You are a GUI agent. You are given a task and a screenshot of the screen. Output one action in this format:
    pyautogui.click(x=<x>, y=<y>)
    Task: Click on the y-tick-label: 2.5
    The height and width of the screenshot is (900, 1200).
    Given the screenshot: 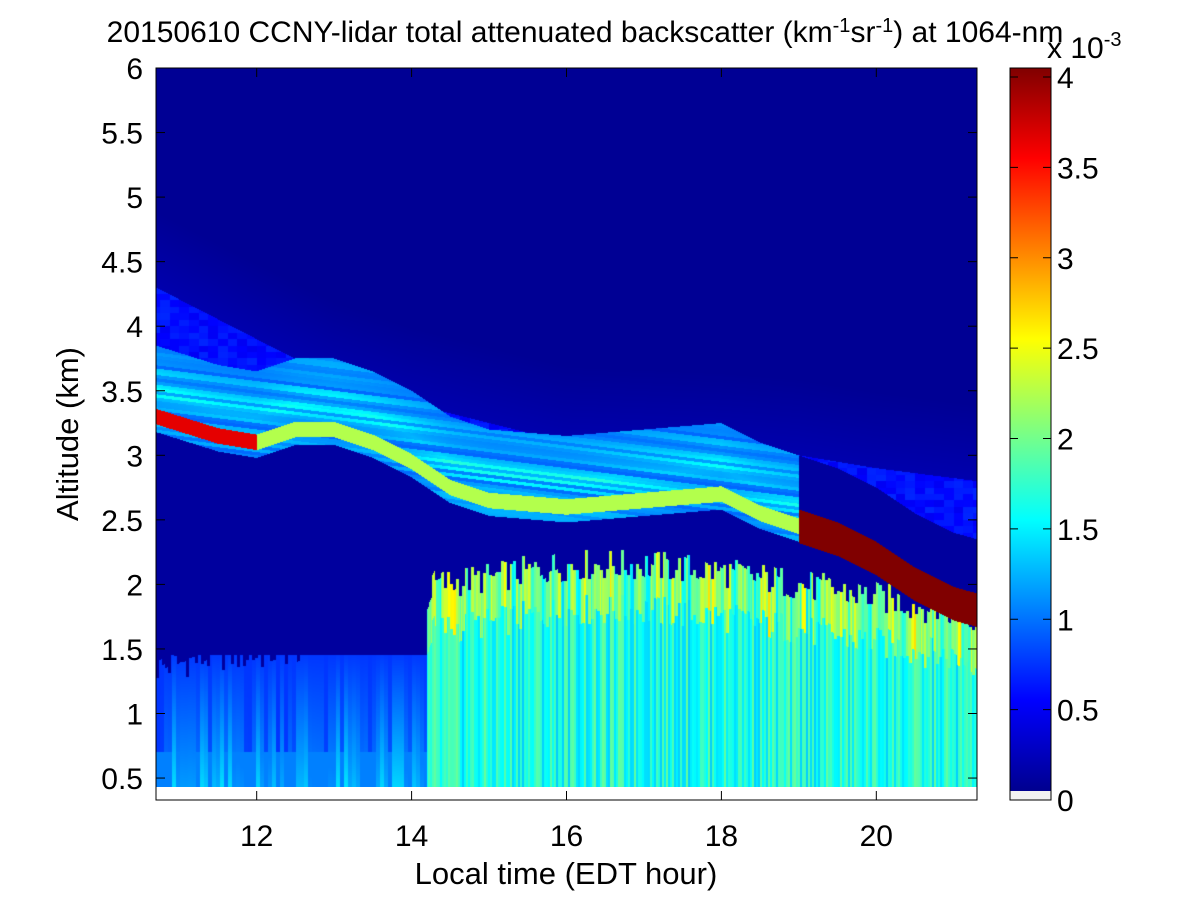 What is the action you would take?
    pyautogui.click(x=122, y=521)
    